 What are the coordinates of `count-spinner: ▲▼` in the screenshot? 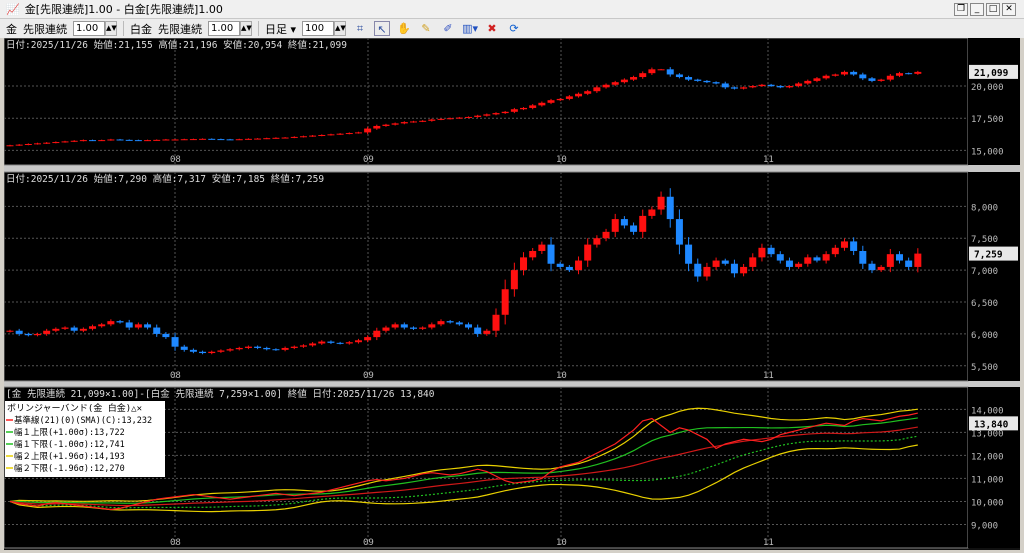 It's located at (340, 28).